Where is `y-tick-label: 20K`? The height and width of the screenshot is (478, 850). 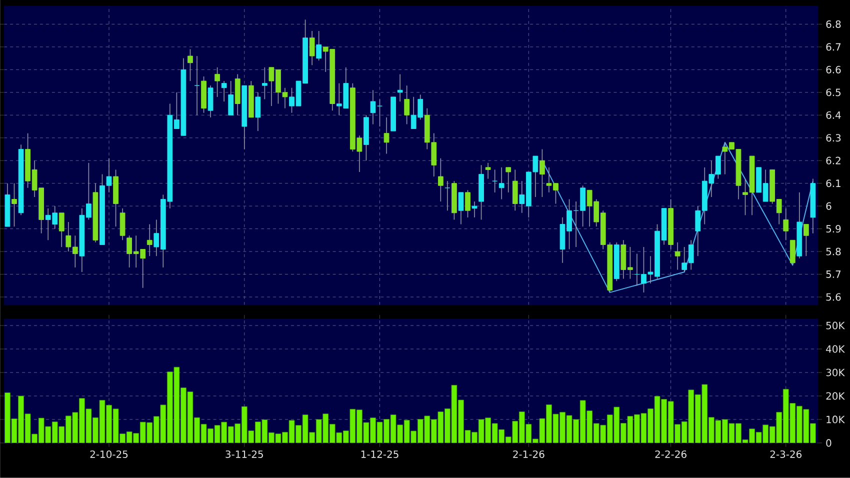 y-tick-label: 20K is located at coordinates (835, 396).